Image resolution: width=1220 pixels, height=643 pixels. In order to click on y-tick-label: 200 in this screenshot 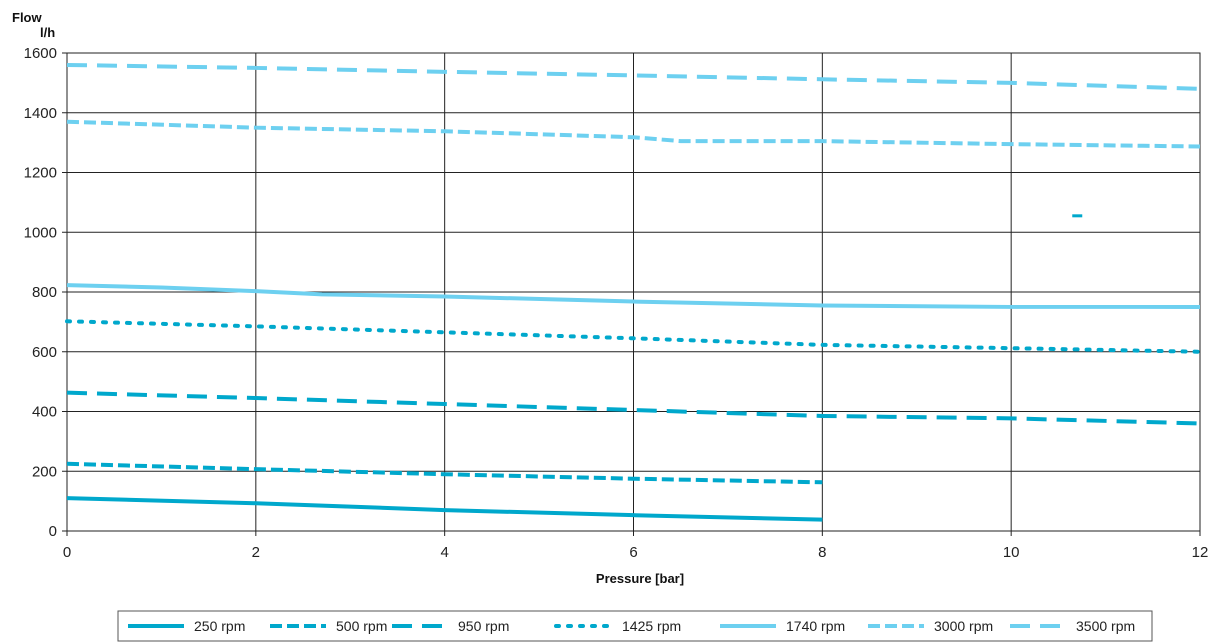, I will do `click(44, 471)`.